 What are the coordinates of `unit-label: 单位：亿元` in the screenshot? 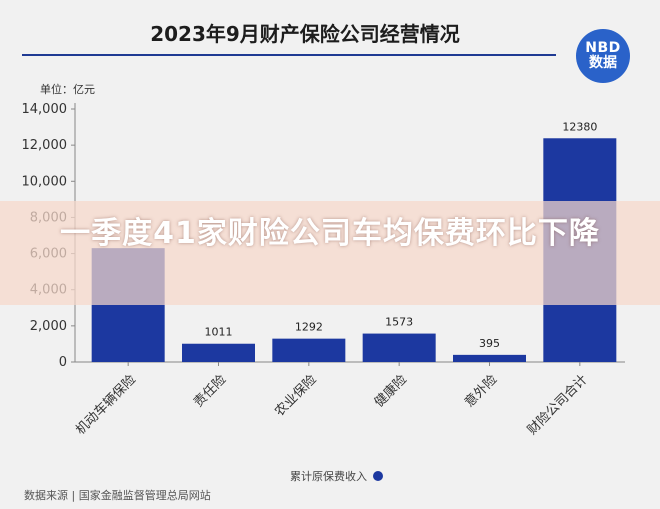 It's located at (67, 89).